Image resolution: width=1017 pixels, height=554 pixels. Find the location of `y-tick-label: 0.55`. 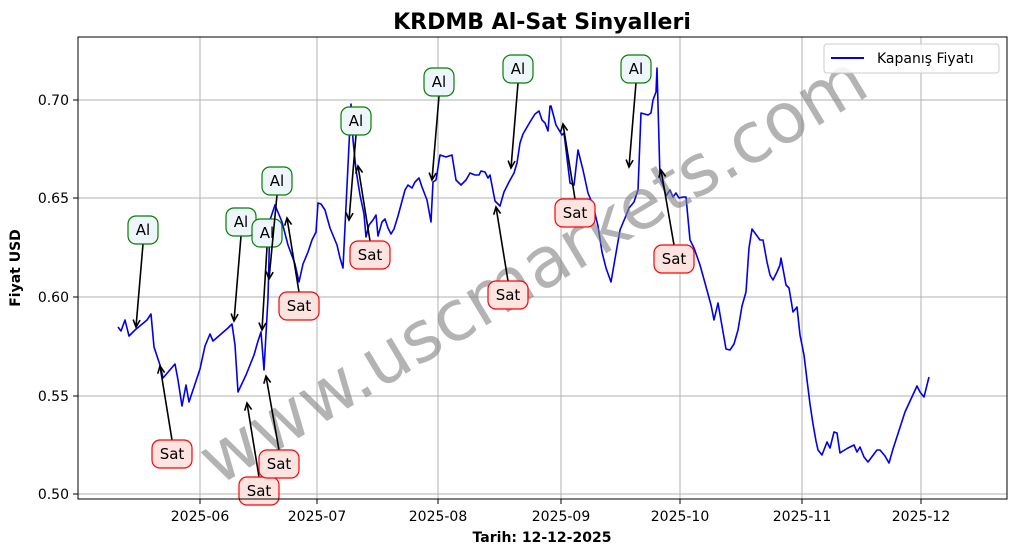

y-tick-label: 0.55 is located at coordinates (53, 397).